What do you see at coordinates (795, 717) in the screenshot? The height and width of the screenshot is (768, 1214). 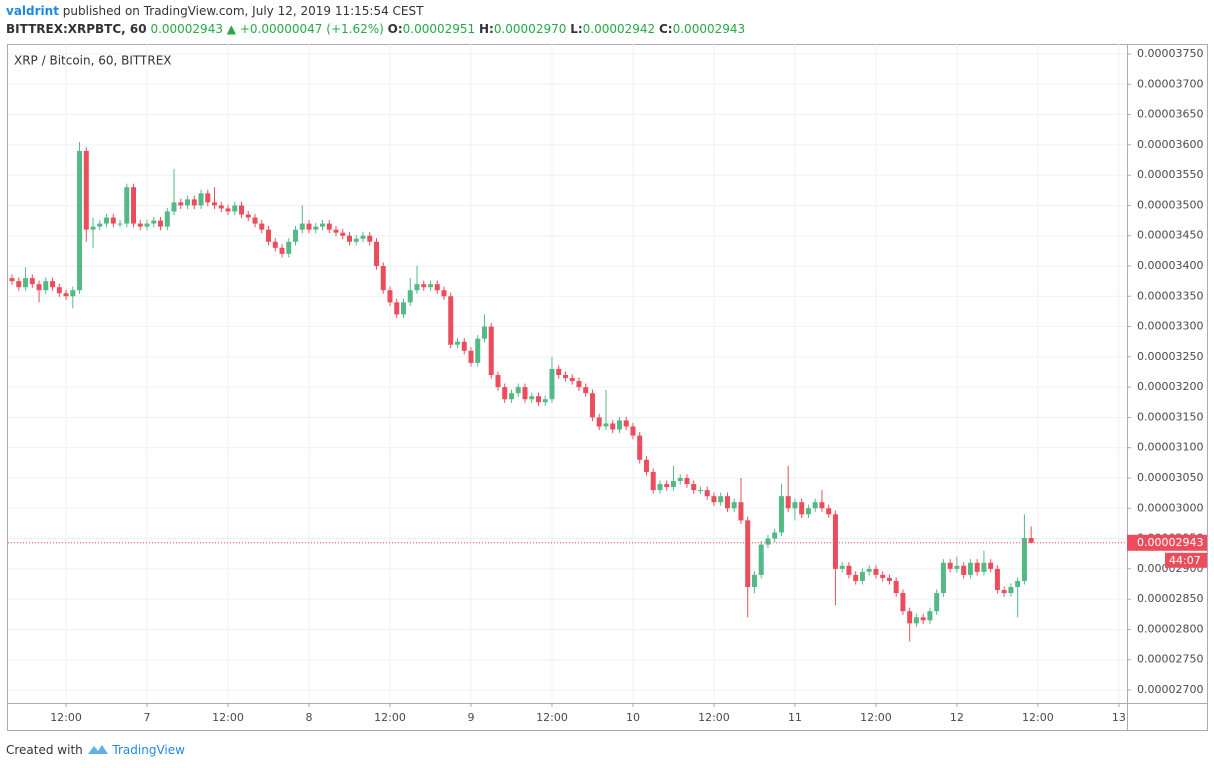 I see `x-tick-label: 11` at bounding box center [795, 717].